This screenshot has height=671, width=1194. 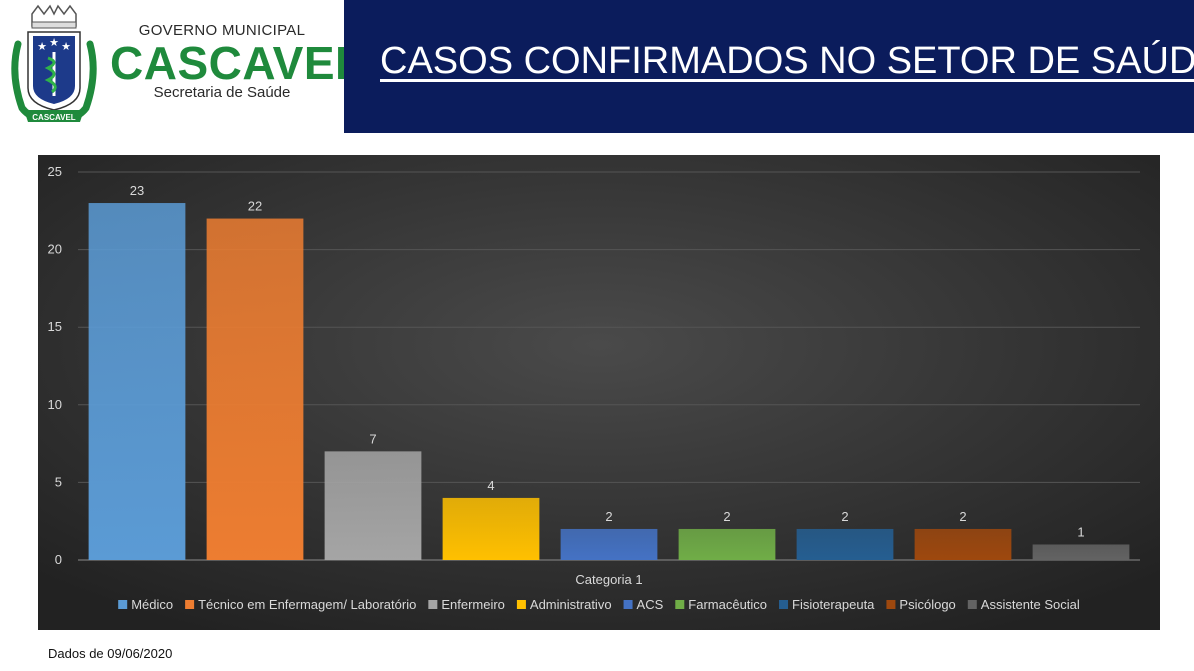 What do you see at coordinates (58, 481) in the screenshot?
I see `y-tick-label: 5` at bounding box center [58, 481].